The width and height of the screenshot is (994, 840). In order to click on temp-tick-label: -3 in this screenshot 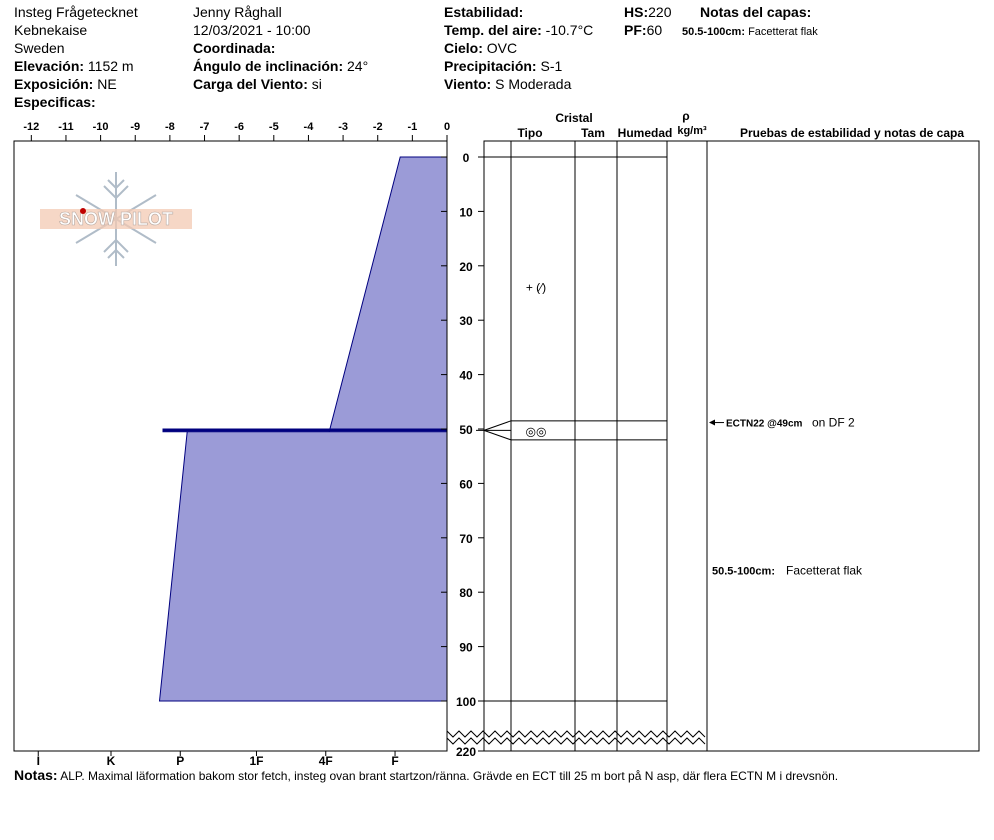, I will do `click(343, 127)`.